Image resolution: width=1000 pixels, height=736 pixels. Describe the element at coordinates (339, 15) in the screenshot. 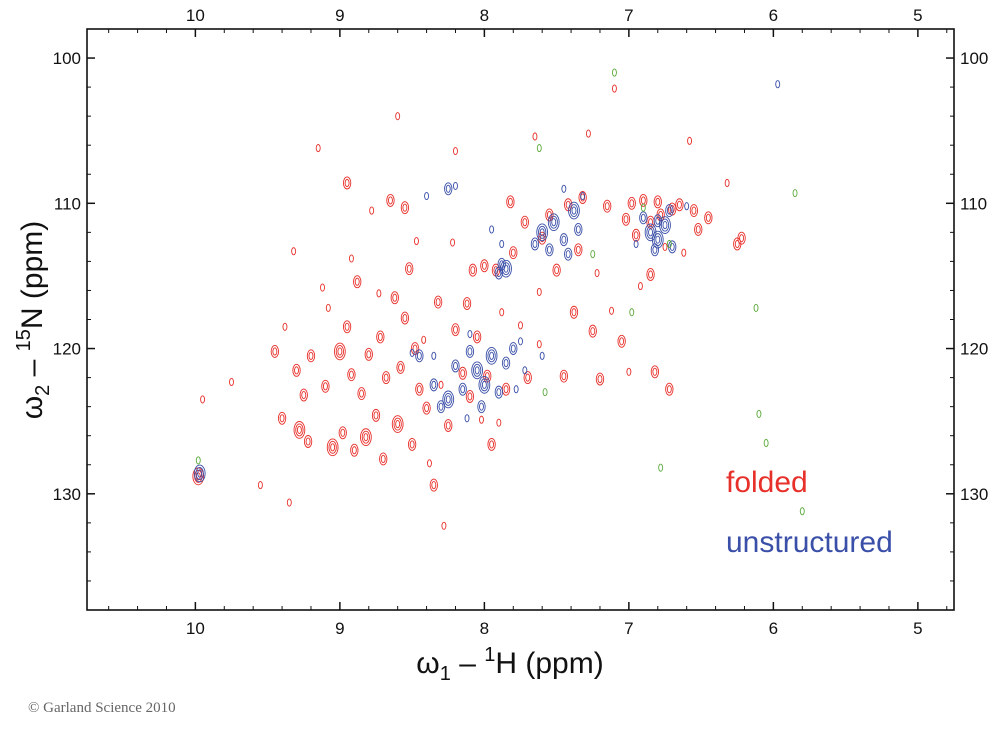

I see `x-tick-label-top: 9` at that location.